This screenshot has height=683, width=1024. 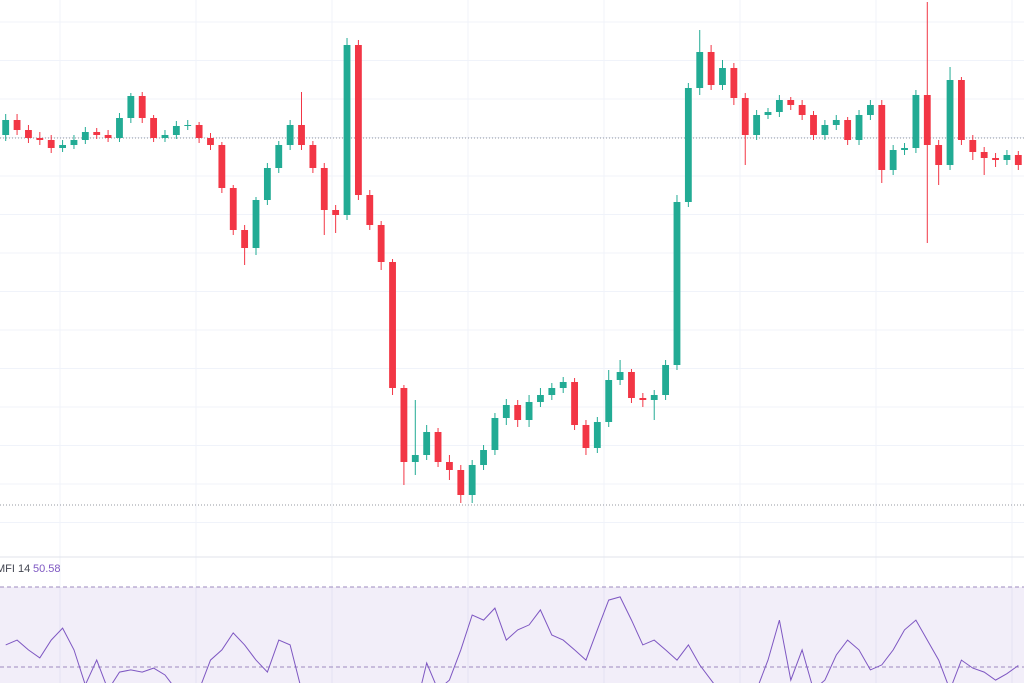 I want to click on mfi-pane, so click(x=512, y=634).